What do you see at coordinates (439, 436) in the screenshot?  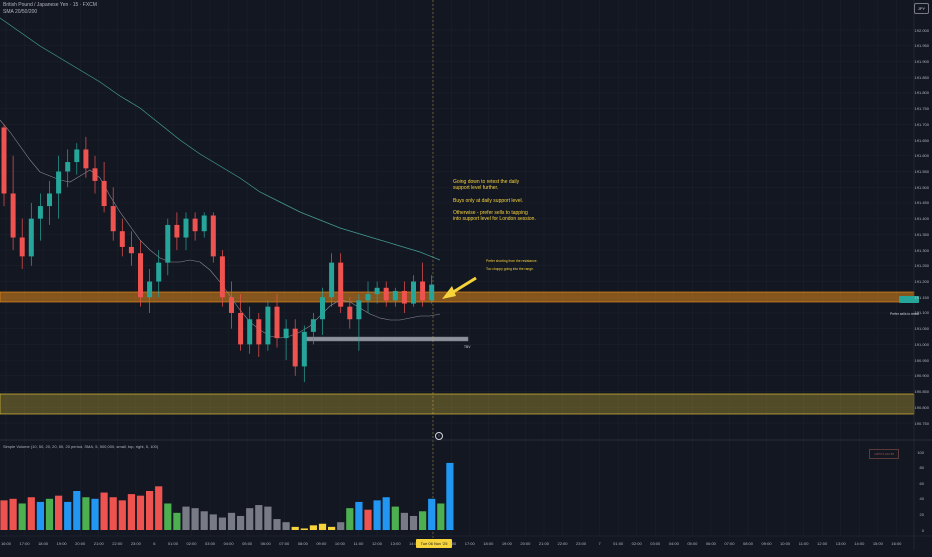 I see `economic-event-icon: !` at bounding box center [439, 436].